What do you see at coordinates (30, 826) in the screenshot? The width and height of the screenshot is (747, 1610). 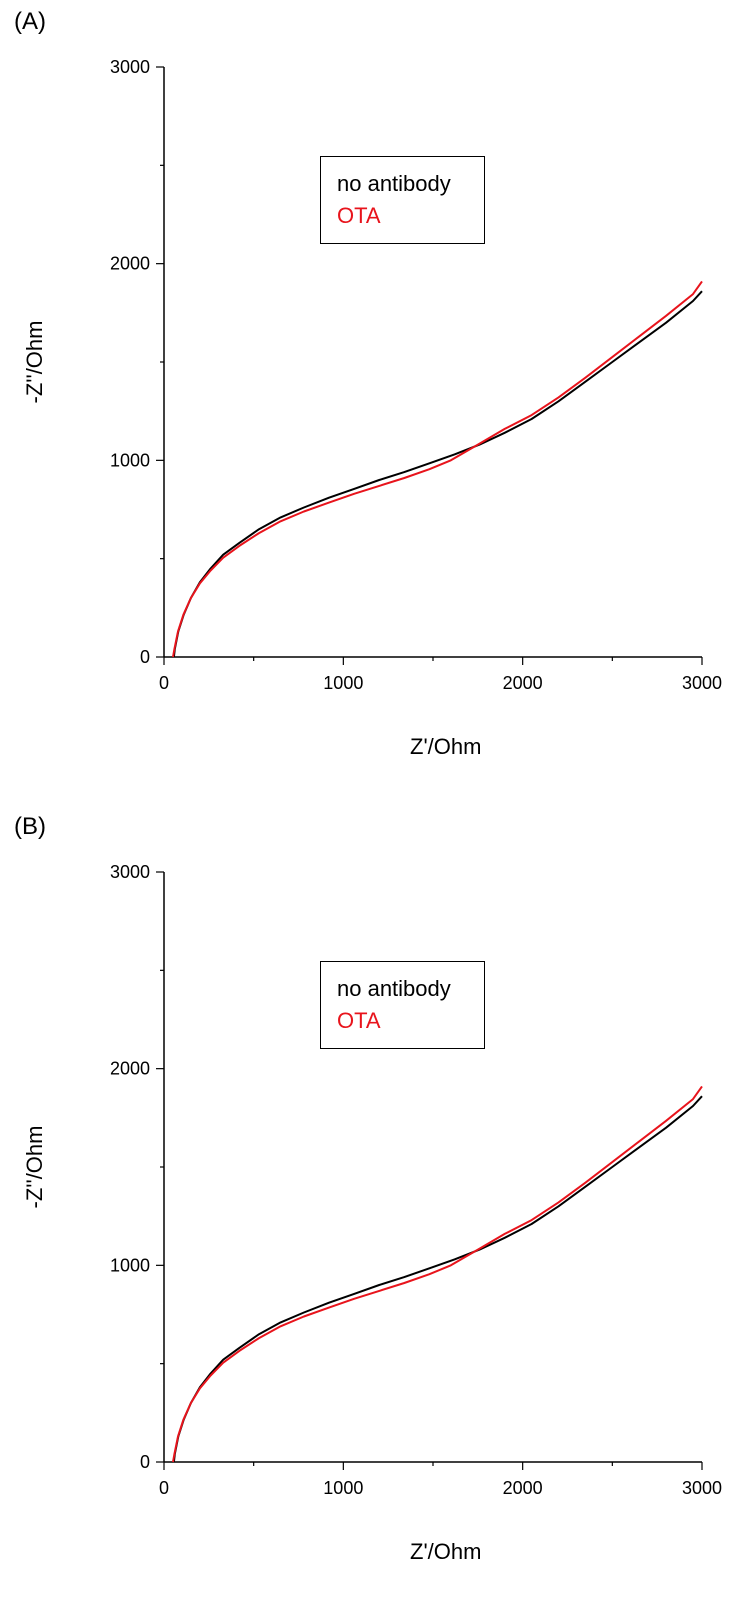 I see `panel-label: (B)` at bounding box center [30, 826].